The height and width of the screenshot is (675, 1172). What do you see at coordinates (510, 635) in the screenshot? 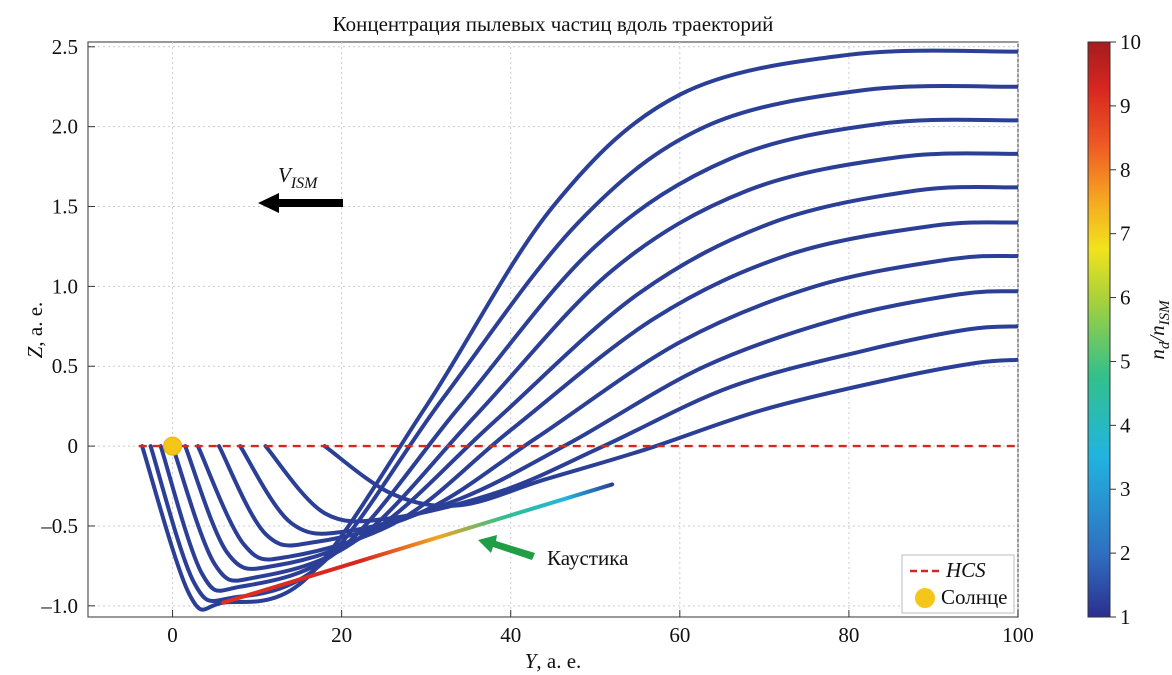
I see `x-tick-label: 40` at bounding box center [510, 635].